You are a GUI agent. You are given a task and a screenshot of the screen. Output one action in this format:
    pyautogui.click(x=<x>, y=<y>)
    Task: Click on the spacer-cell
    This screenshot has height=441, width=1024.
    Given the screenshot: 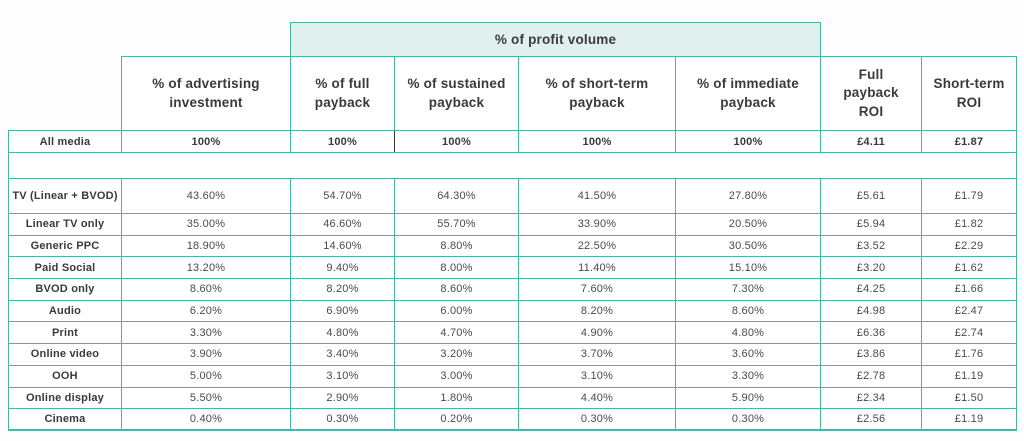 What is the action you would take?
    pyautogui.click(x=512, y=165)
    